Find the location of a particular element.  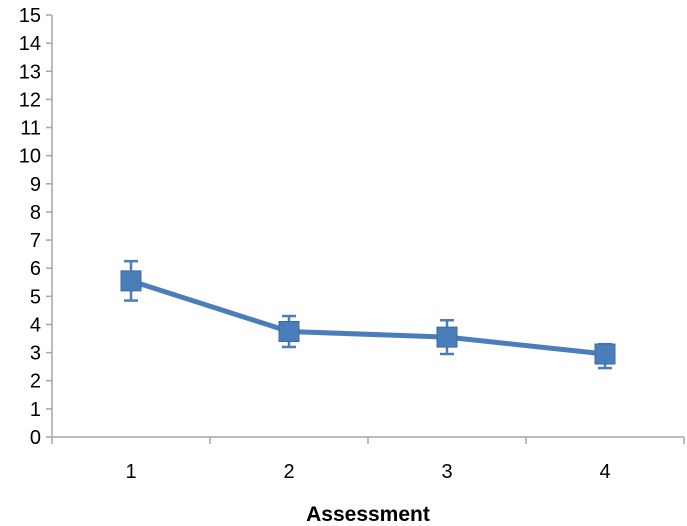

y-tick-label: 7 is located at coordinates (35, 241).